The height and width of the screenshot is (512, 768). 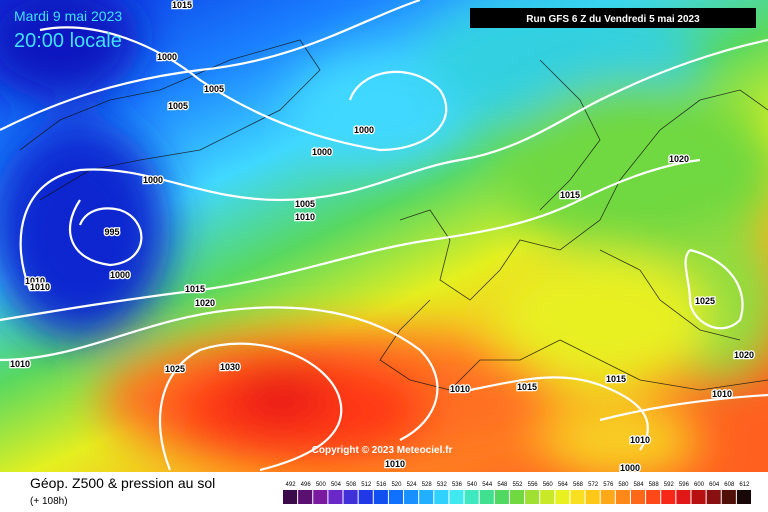 What do you see at coordinates (593, 485) in the screenshot?
I see `colorbar-label: 572` at bounding box center [593, 485].